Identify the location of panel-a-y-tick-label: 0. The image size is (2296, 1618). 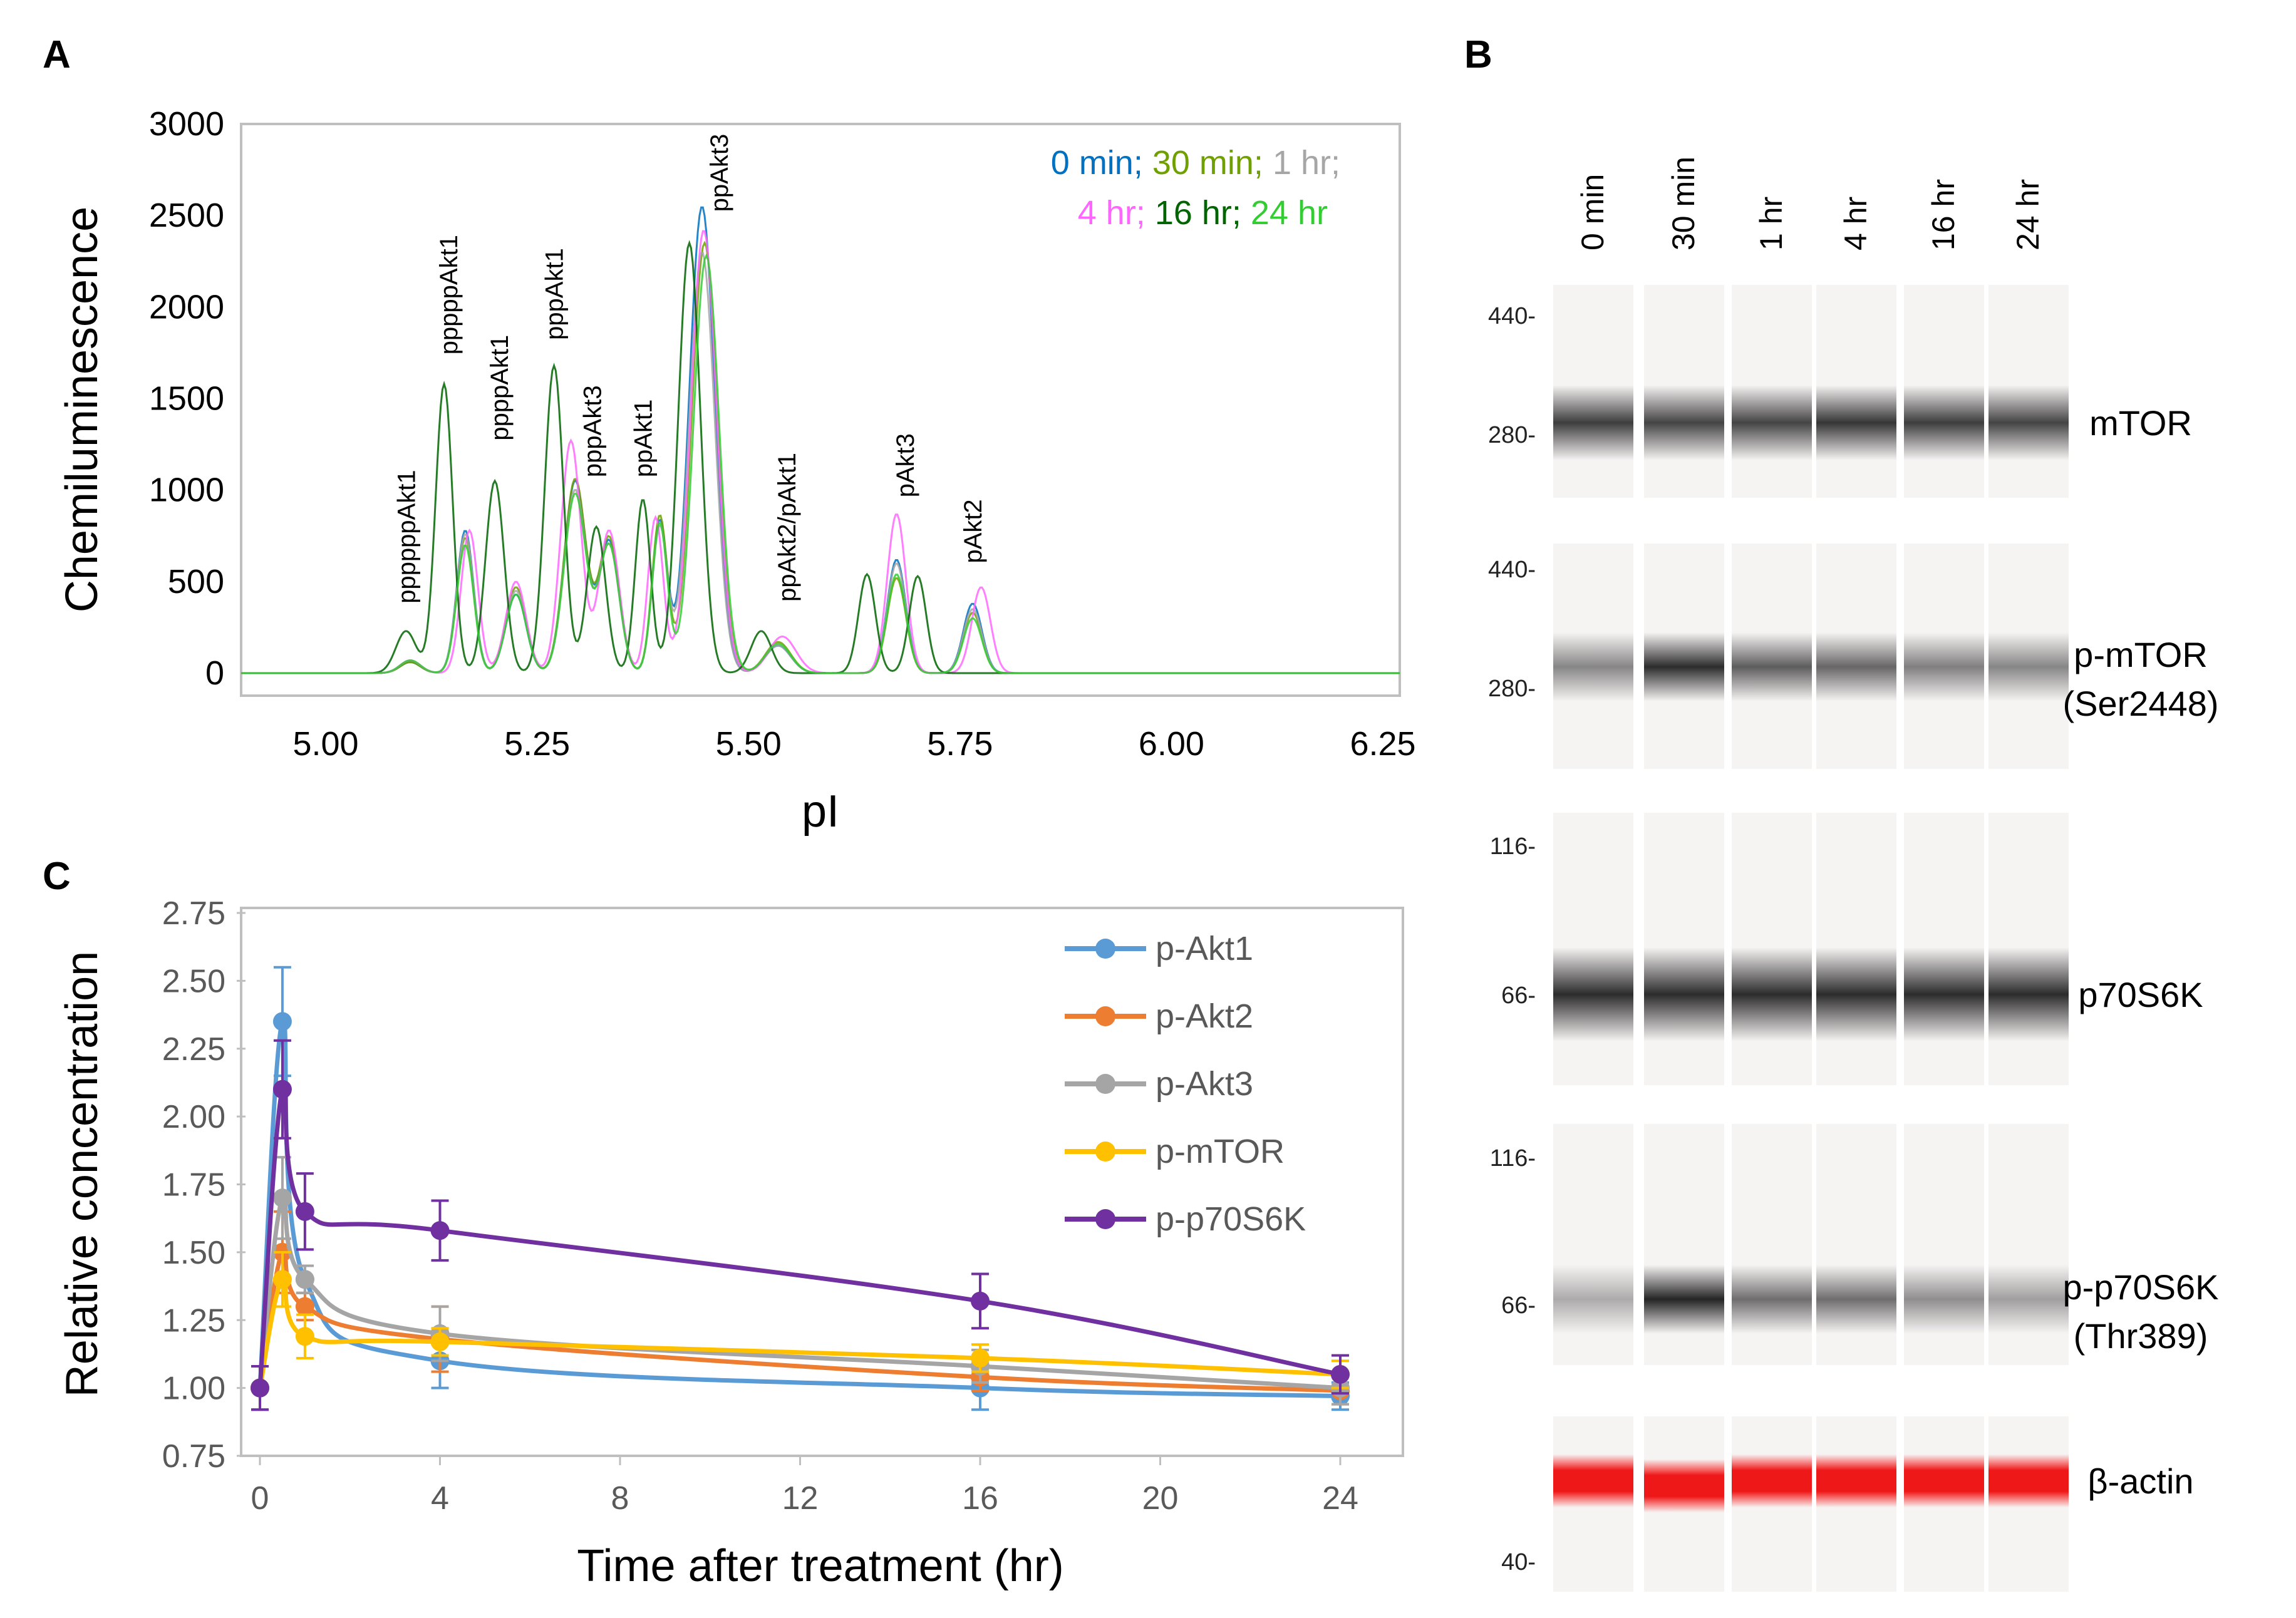
(214, 673).